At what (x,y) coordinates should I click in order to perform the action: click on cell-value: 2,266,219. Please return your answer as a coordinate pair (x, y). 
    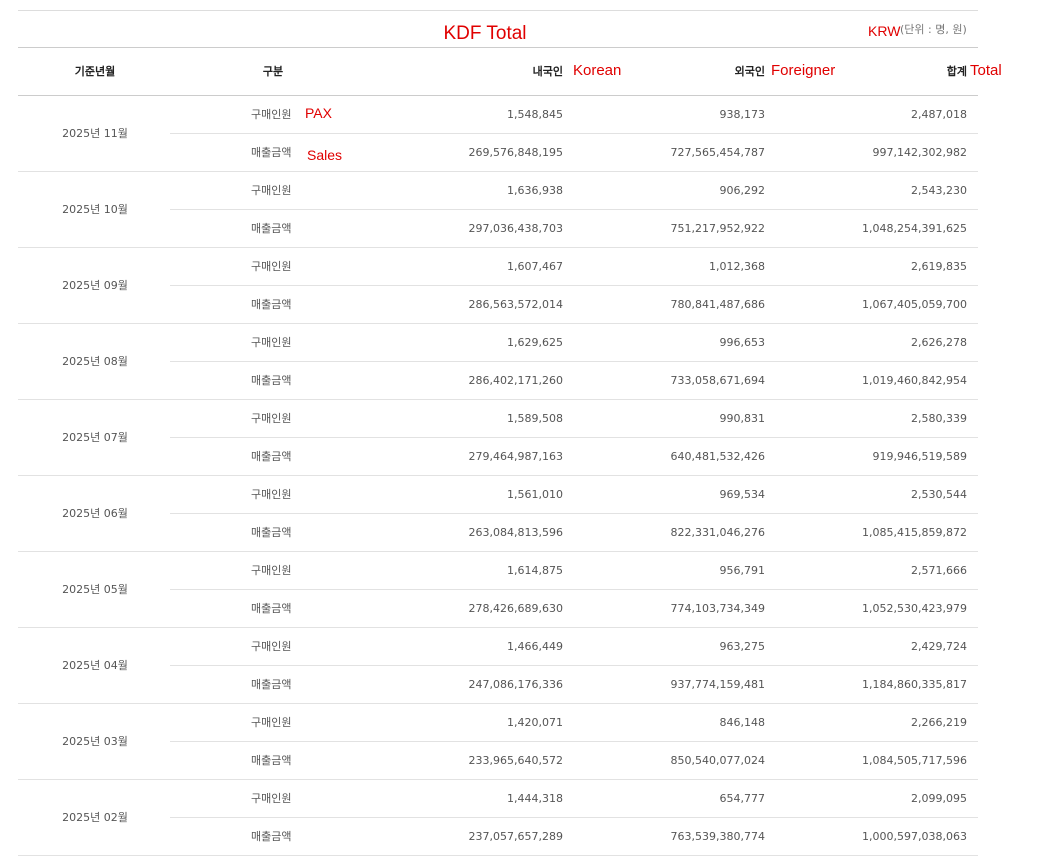
    Looking at the image, I should click on (939, 722).